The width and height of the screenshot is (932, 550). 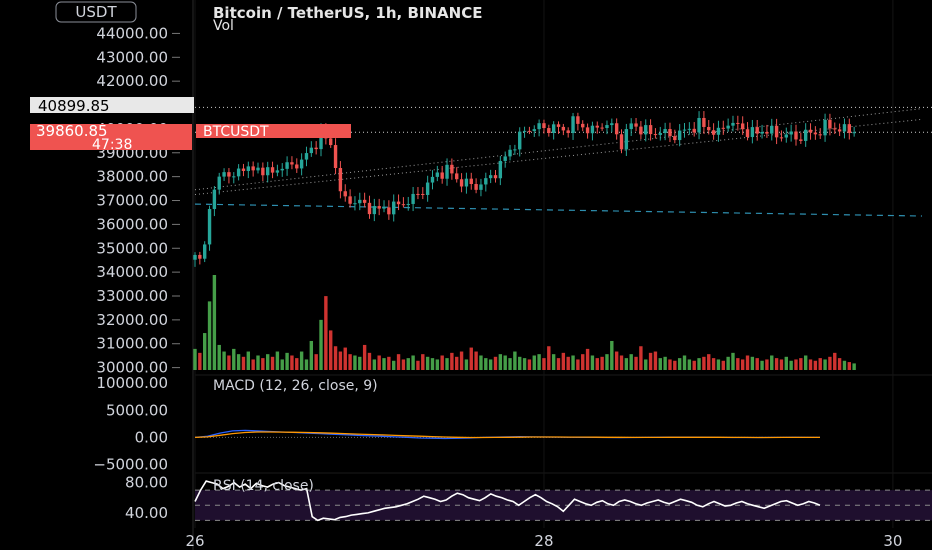 I want to click on price-tick-label: 35000.00, so click(x=132, y=248).